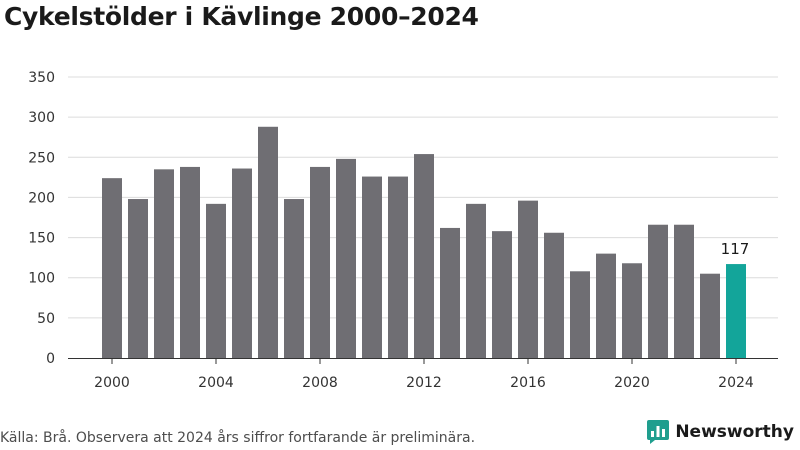 This screenshot has width=800, height=450. What do you see at coordinates (554, 295) in the screenshot?
I see `bar-2017` at bounding box center [554, 295].